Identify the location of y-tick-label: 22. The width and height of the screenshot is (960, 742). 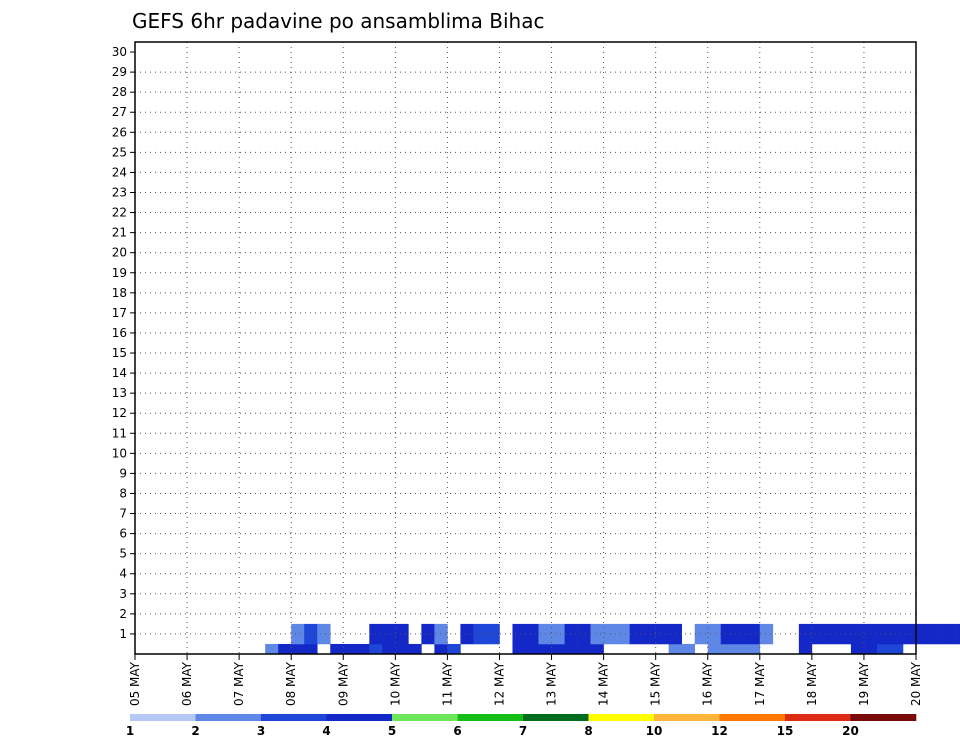
(119, 213).